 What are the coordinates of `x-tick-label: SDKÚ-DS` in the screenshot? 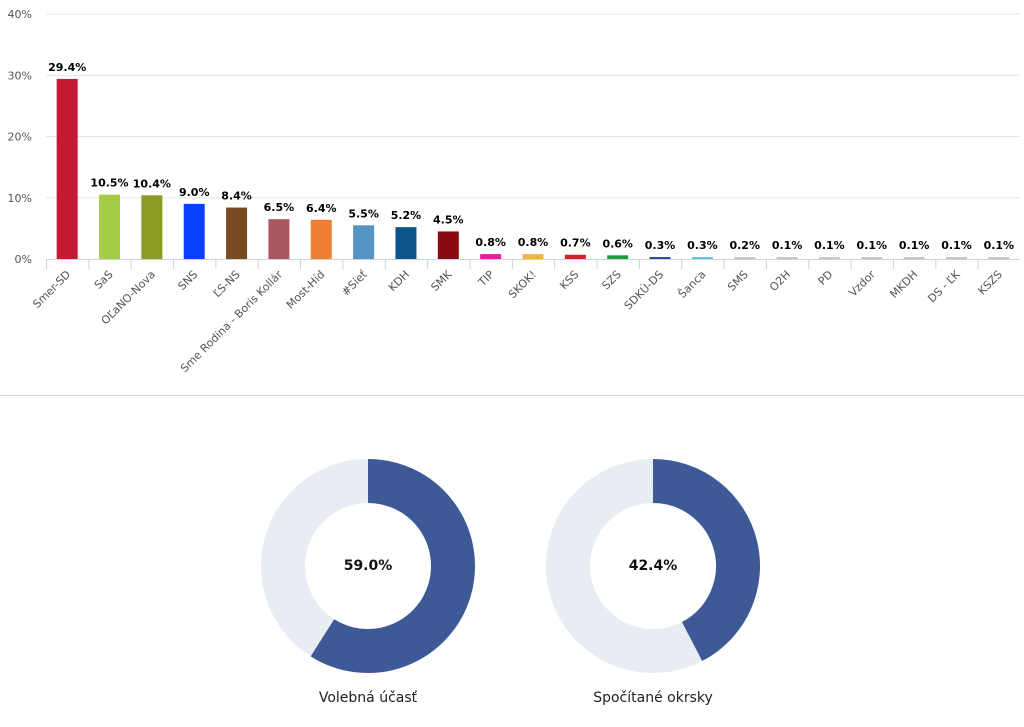 It's located at (644, 290).